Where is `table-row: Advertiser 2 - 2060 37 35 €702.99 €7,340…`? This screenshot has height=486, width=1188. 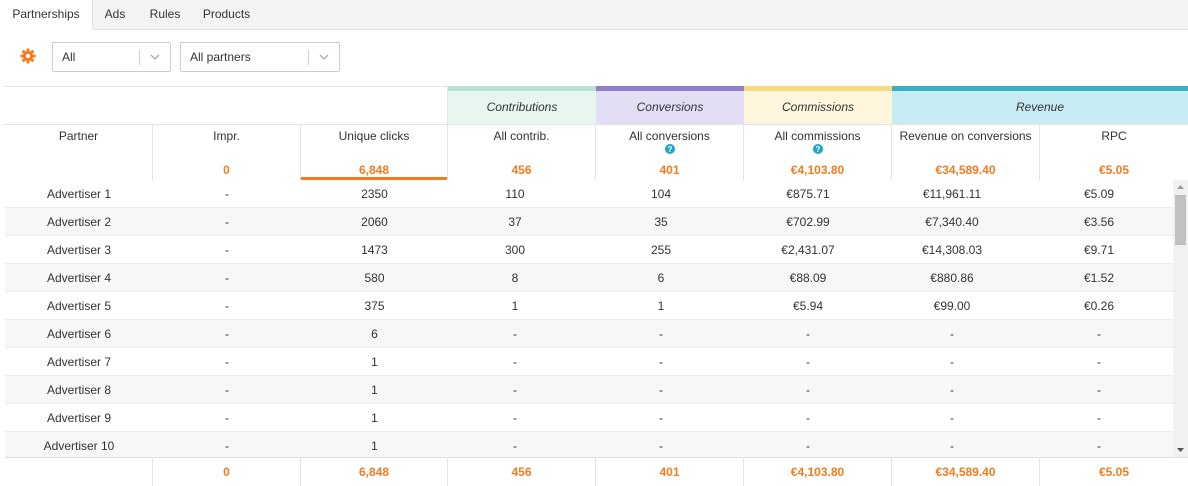 table-row: Advertiser 2 - 2060 37 35 €702.99 €7,340… is located at coordinates (589, 222).